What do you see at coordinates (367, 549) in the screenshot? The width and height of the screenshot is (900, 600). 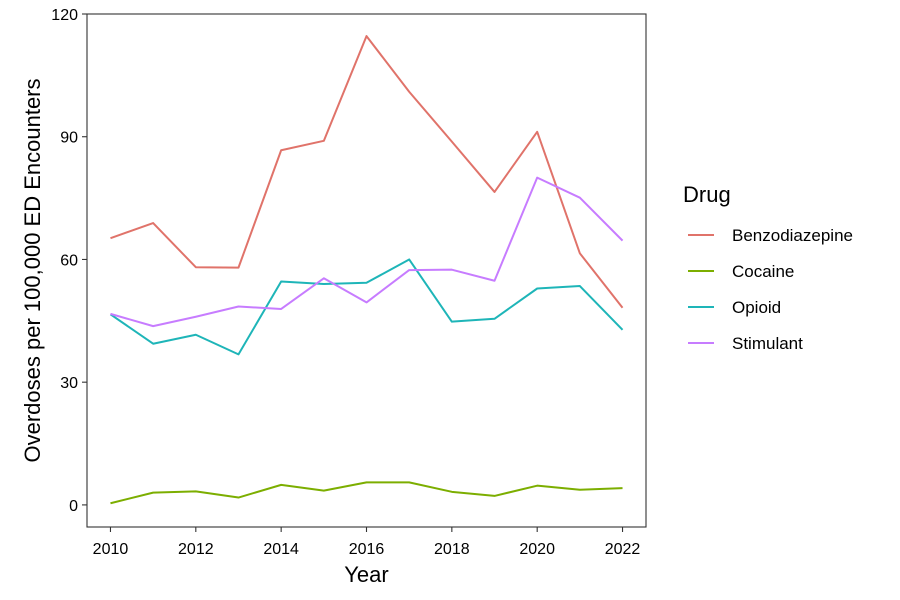 I see `x-tick-label: 2016` at bounding box center [367, 549].